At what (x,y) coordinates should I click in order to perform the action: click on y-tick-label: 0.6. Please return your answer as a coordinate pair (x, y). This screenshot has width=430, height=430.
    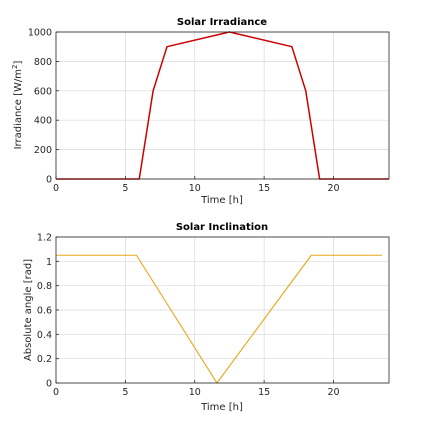
    Looking at the image, I should click on (44, 311).